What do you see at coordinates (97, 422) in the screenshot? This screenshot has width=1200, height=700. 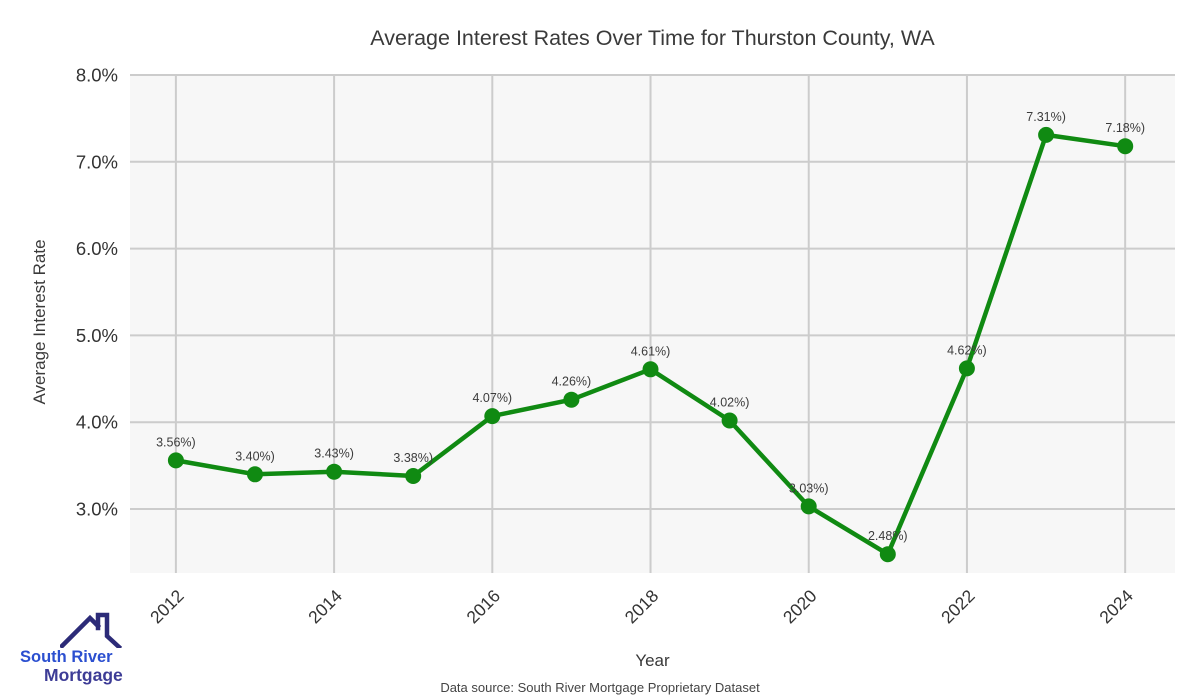 I see `y-tick-label: 4.0%` at bounding box center [97, 422].